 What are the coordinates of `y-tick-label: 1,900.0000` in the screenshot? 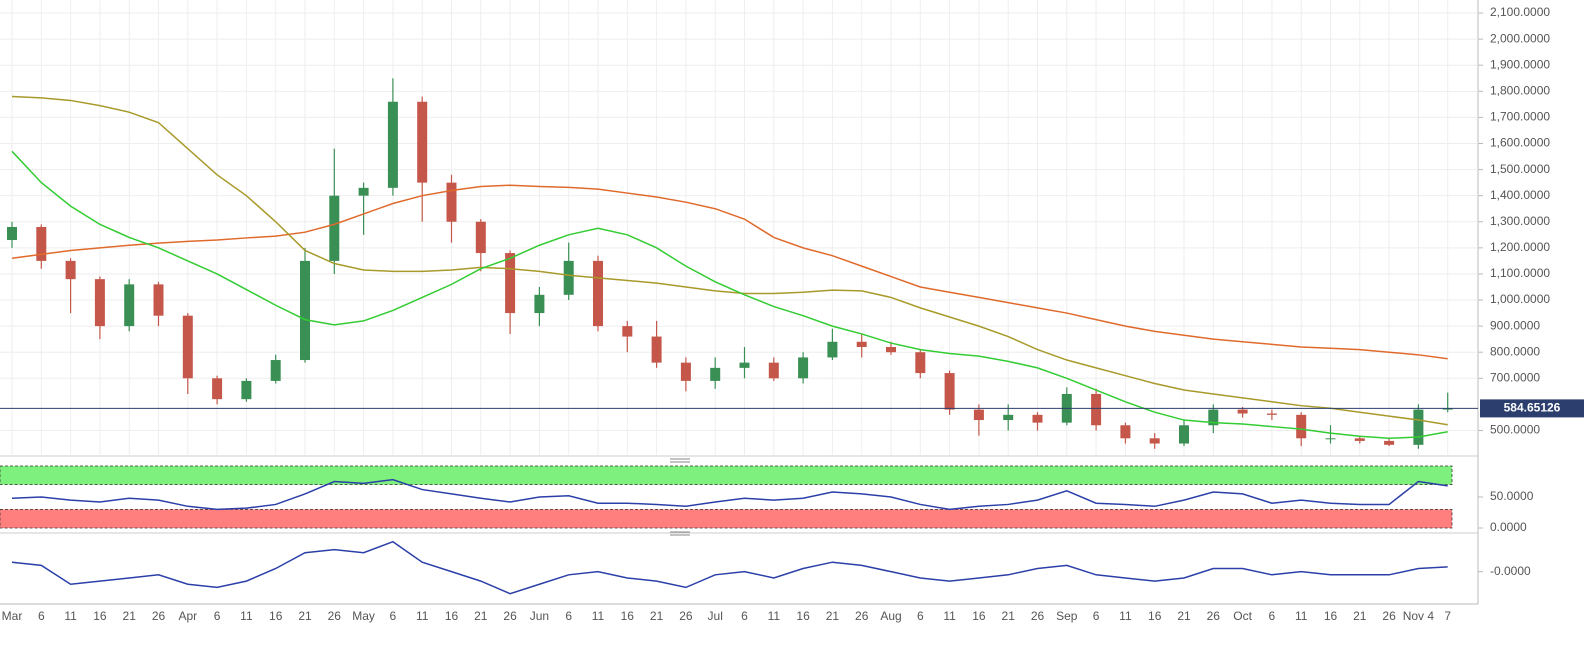 It's located at (1520, 64).